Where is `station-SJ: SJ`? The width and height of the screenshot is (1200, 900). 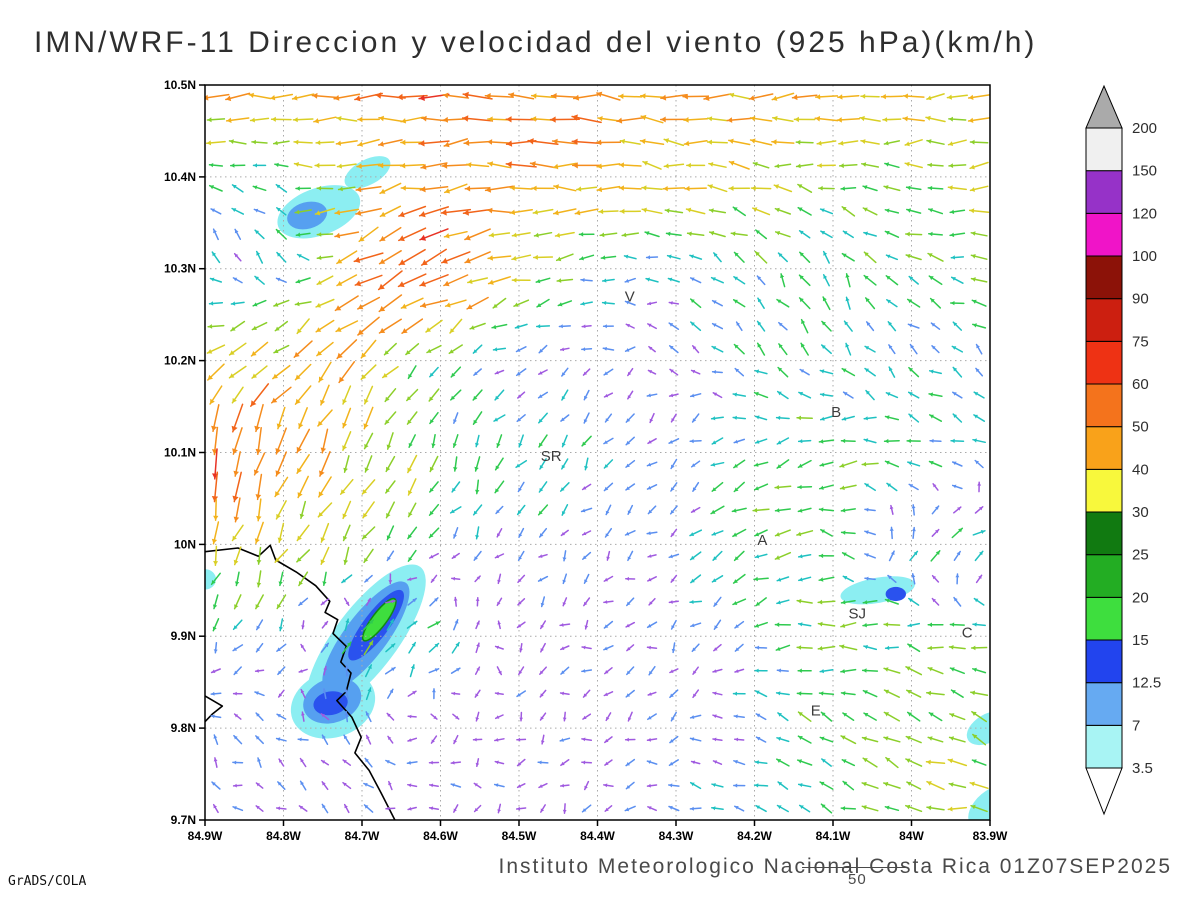 station-SJ: SJ is located at coordinates (858, 613).